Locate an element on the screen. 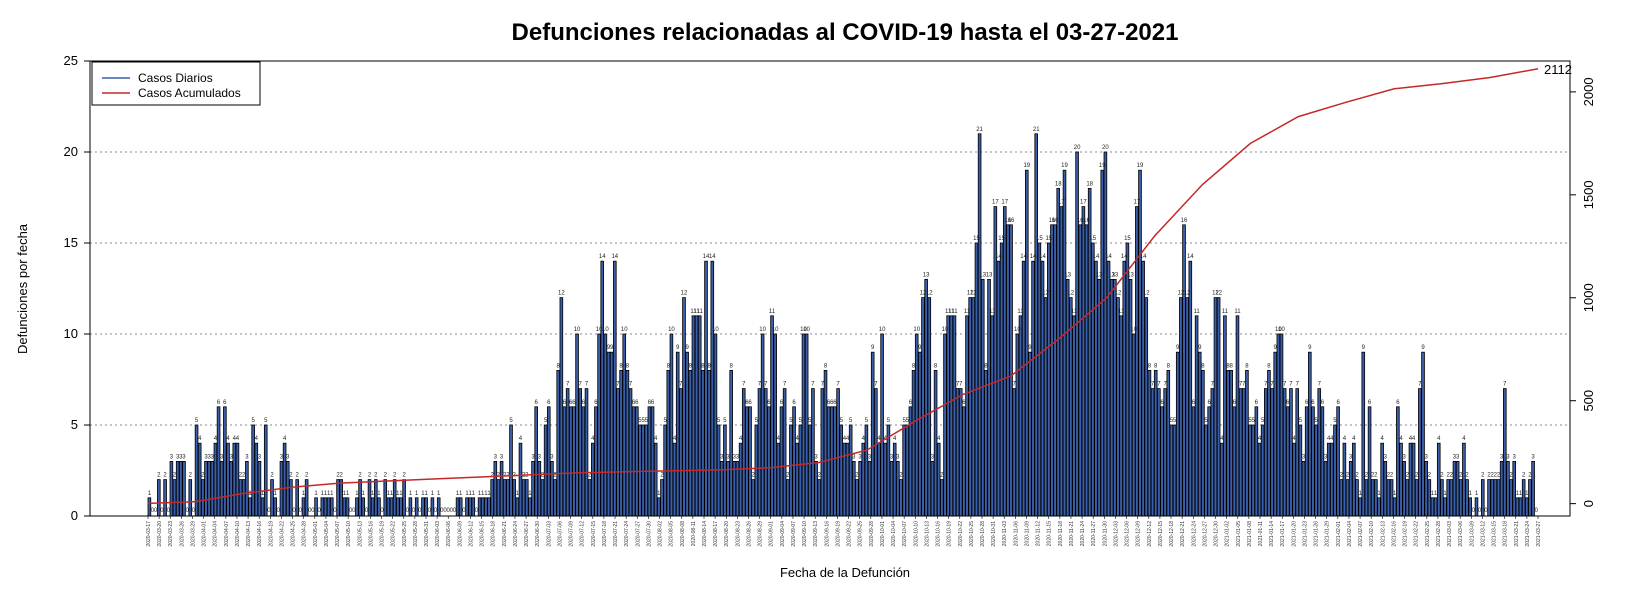 The width and height of the screenshot is (1650, 596). x-tick-label: 2020-09-25 is located at coordinates (861, 534).